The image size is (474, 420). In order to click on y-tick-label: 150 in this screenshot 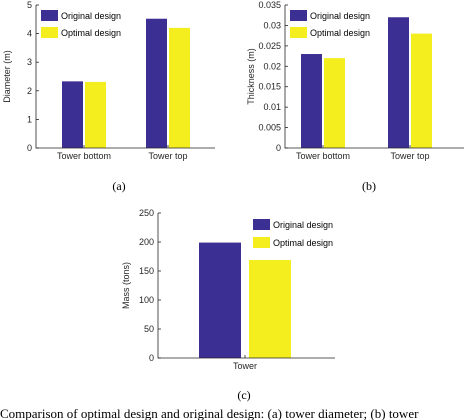, I will do `click(146, 271)`.